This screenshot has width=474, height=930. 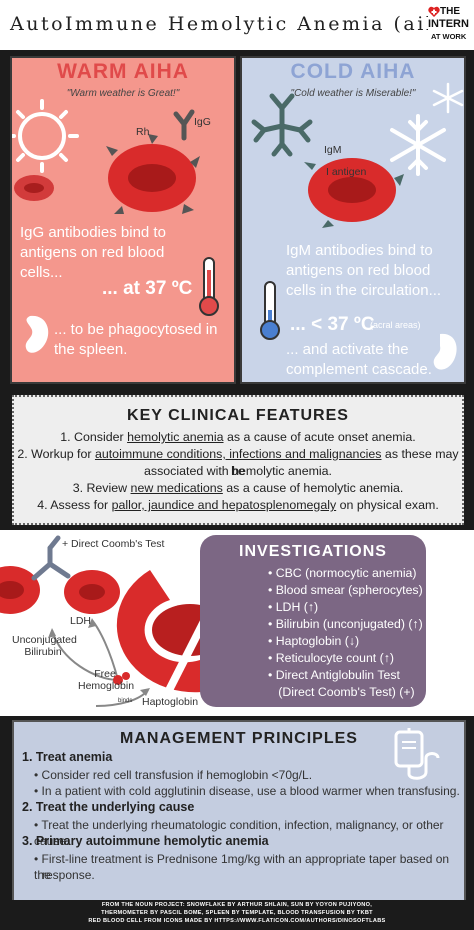 What do you see at coordinates (176, 488) in the screenshot?
I see `item3-underlined: new medications` at bounding box center [176, 488].